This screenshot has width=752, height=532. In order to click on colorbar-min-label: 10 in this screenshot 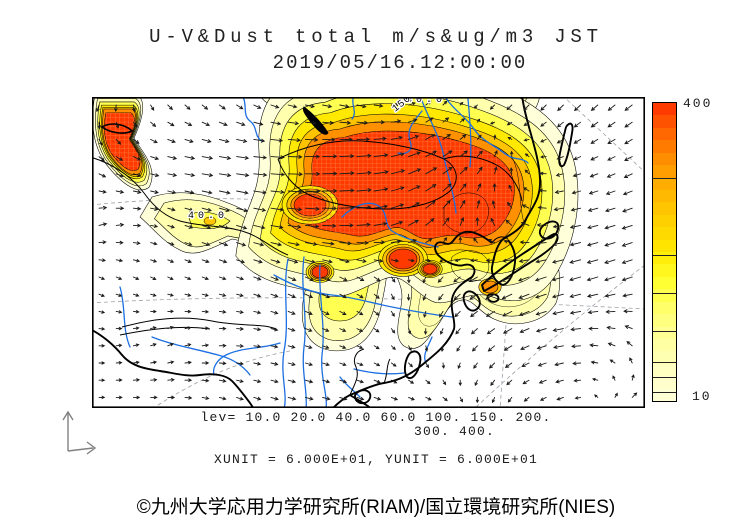, I will do `click(702, 396)`.